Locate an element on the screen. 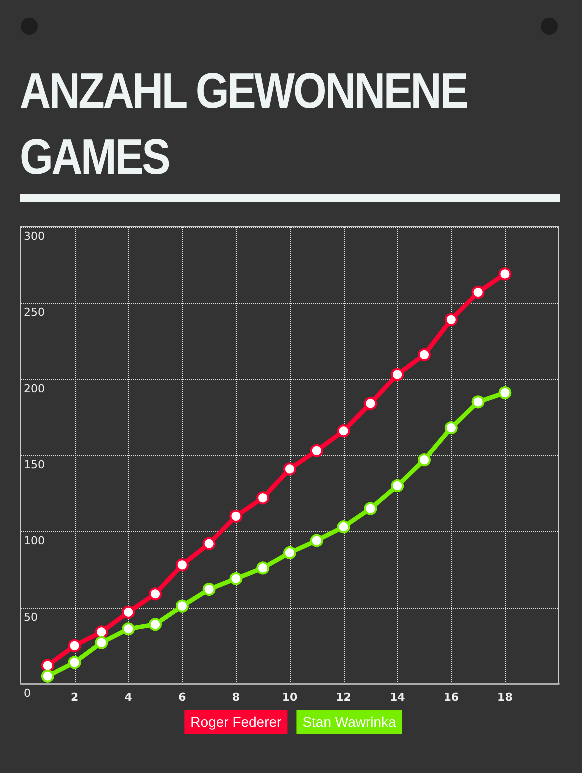 The width and height of the screenshot is (582, 773). x-tick-label: 4 is located at coordinates (128, 697).